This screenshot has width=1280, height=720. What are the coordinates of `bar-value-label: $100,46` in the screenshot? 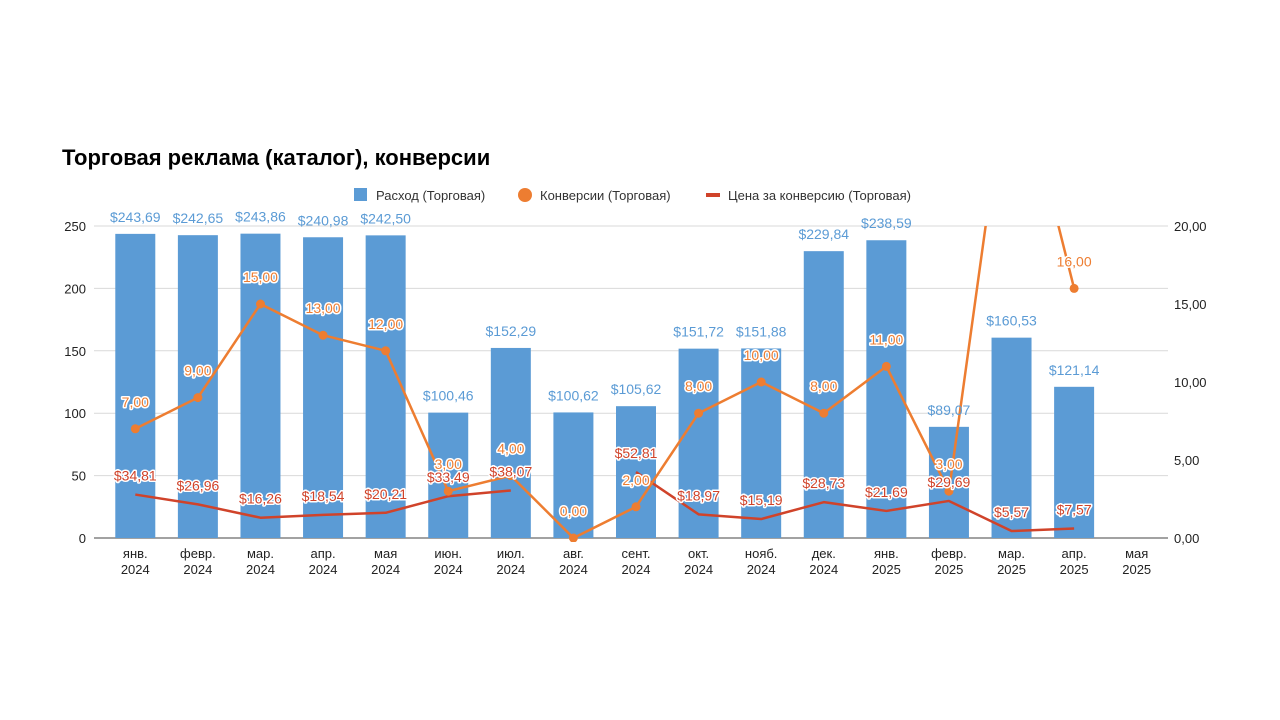 It's located at (448, 396).